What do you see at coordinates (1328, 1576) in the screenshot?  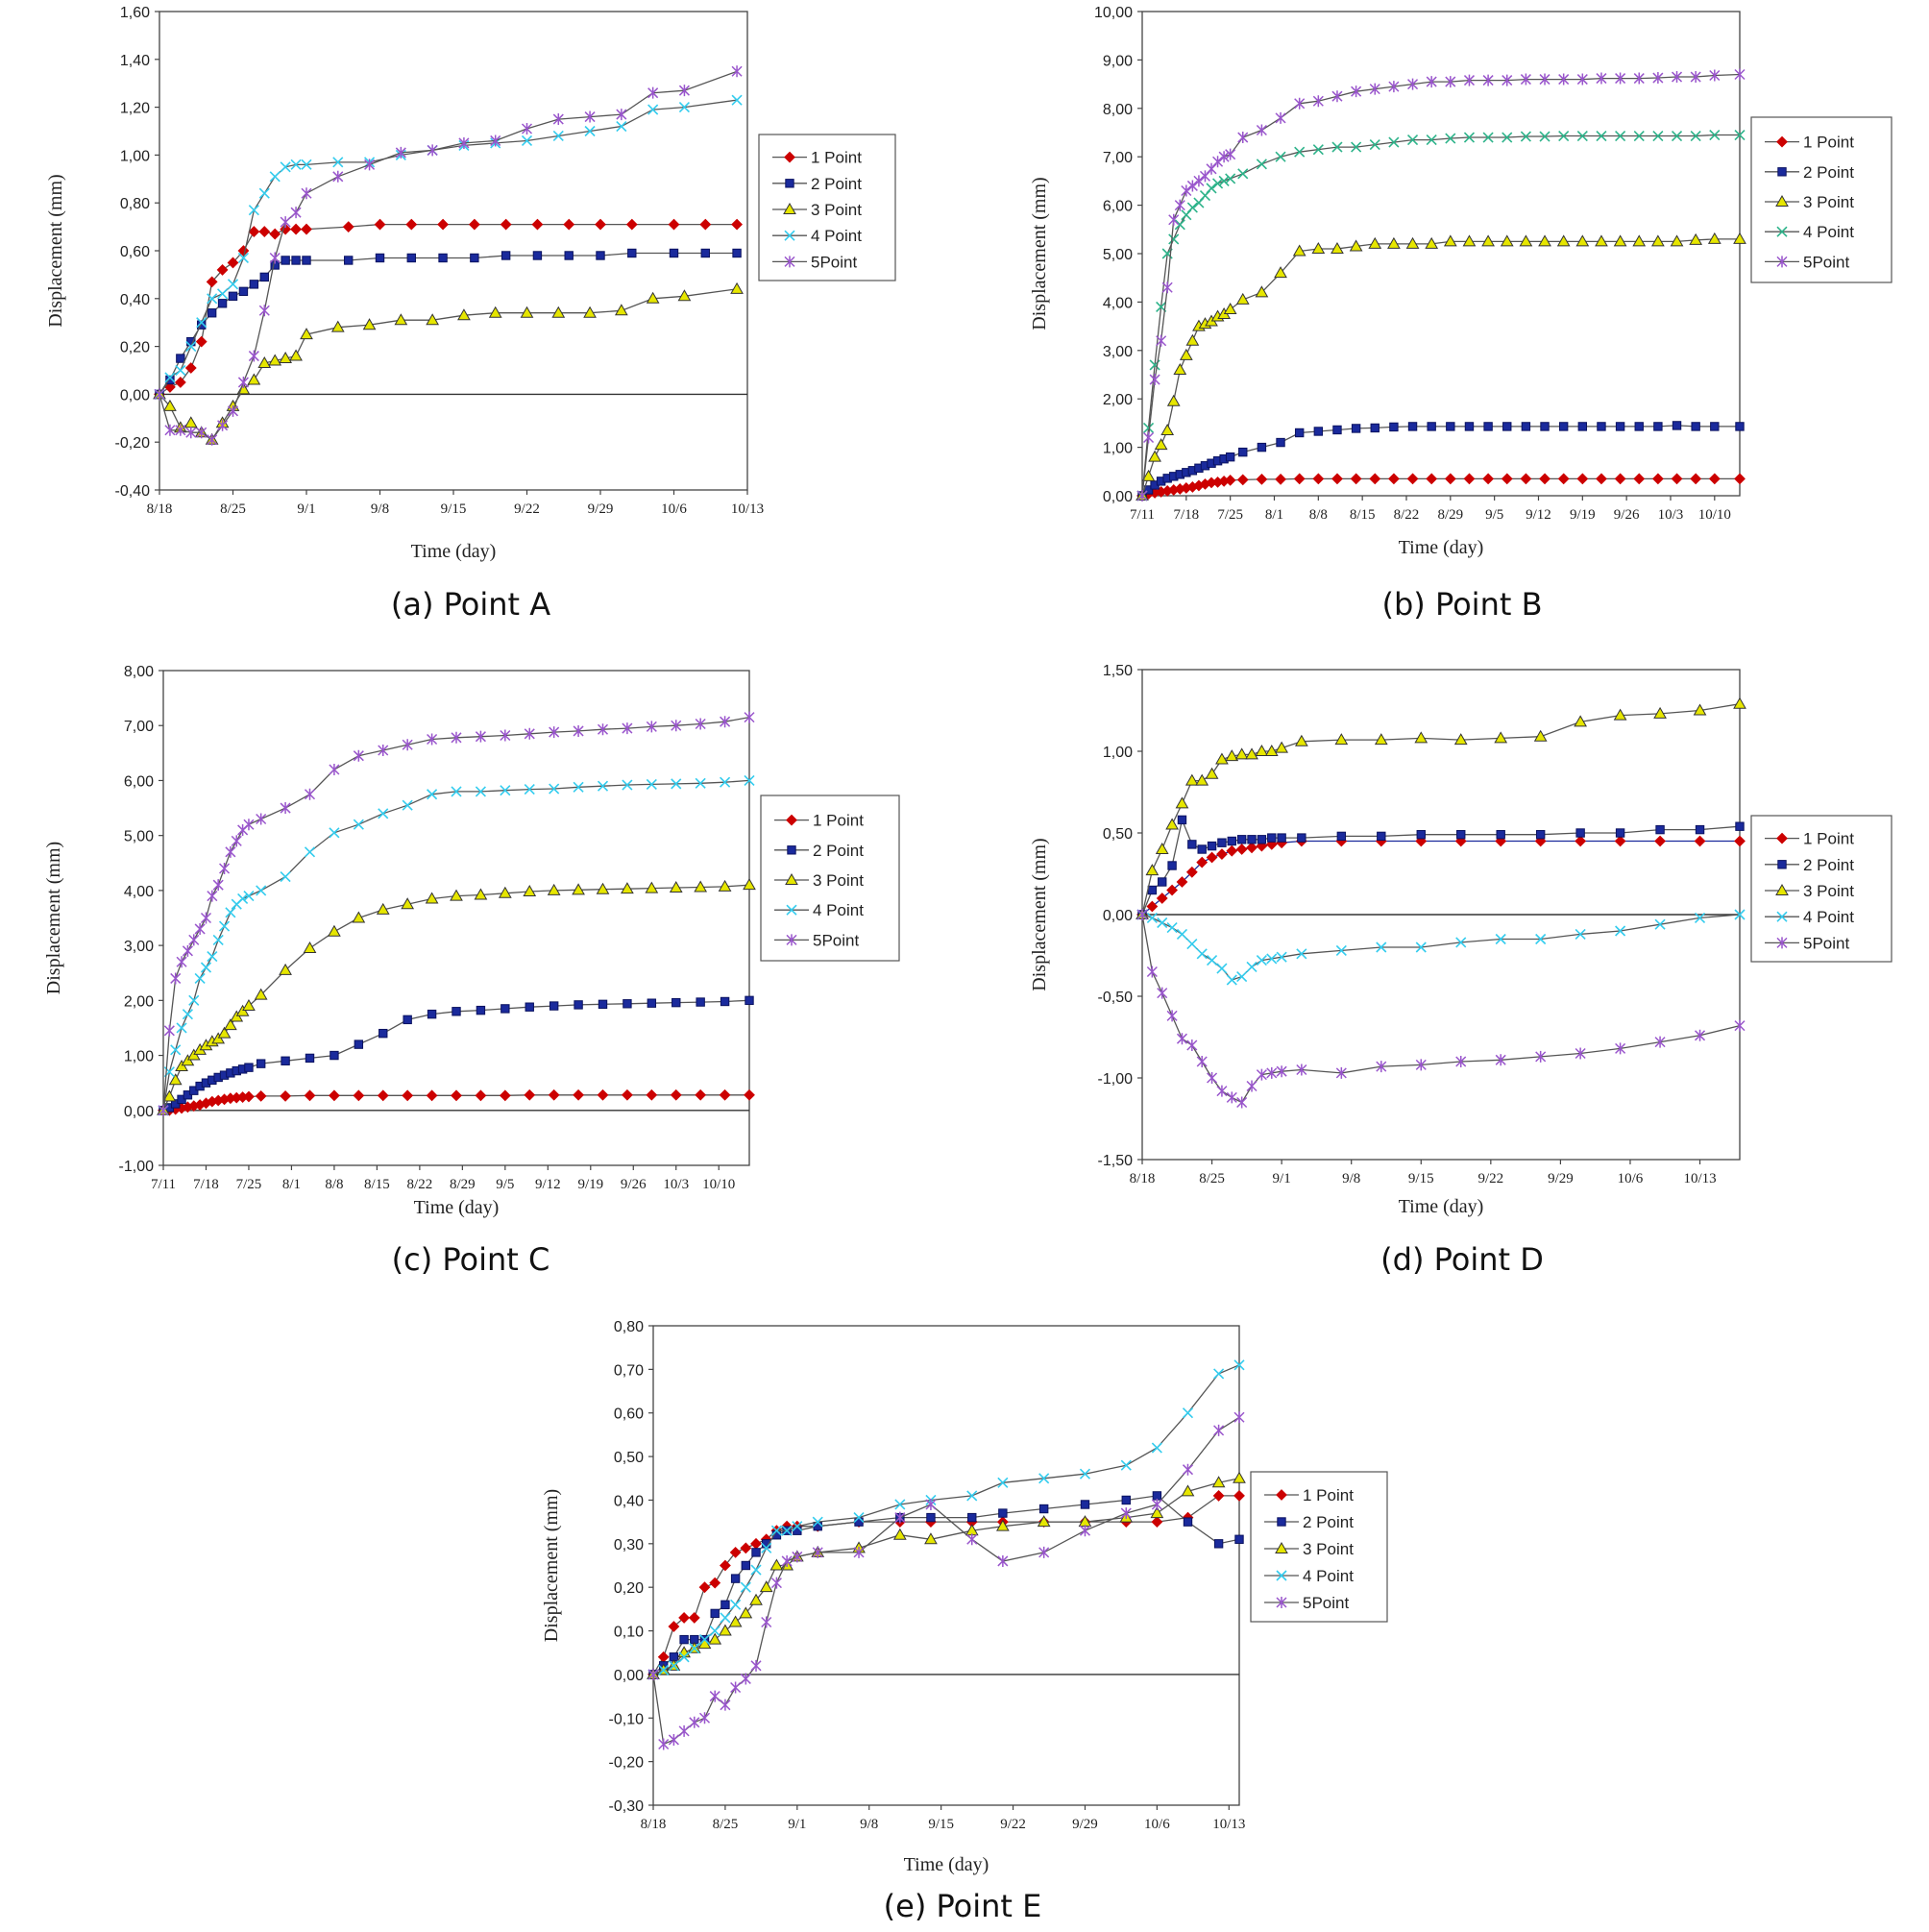 I see `chart-e-legend-label: 4 Point` at bounding box center [1328, 1576].